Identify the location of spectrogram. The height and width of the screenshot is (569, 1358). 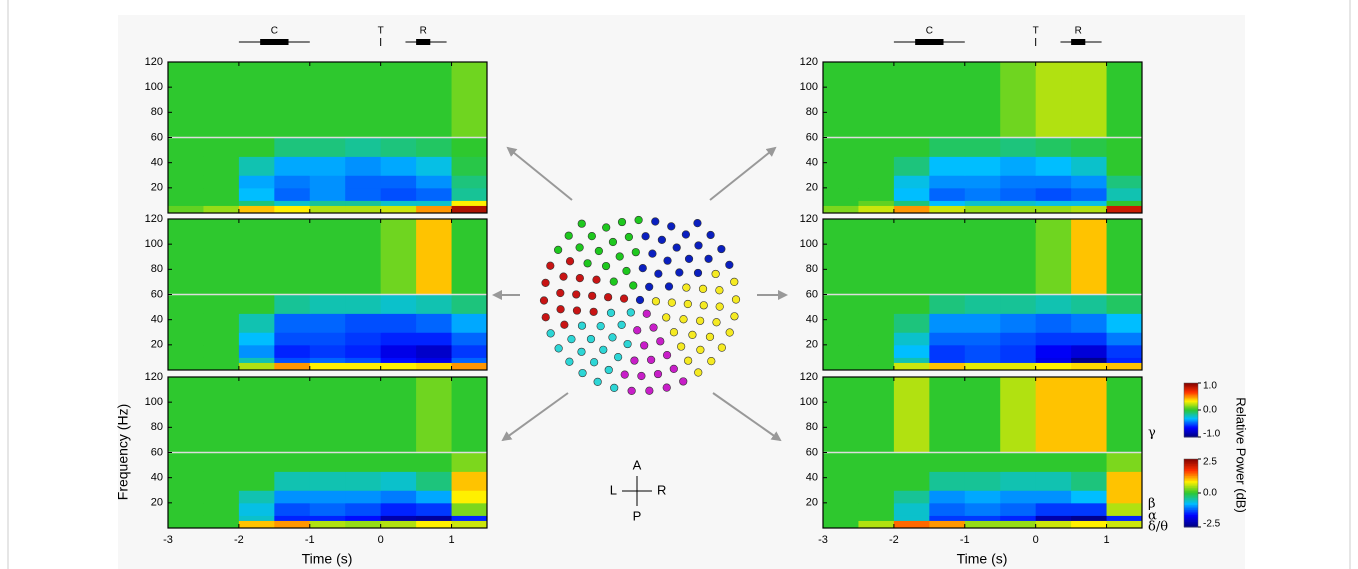
(983, 453).